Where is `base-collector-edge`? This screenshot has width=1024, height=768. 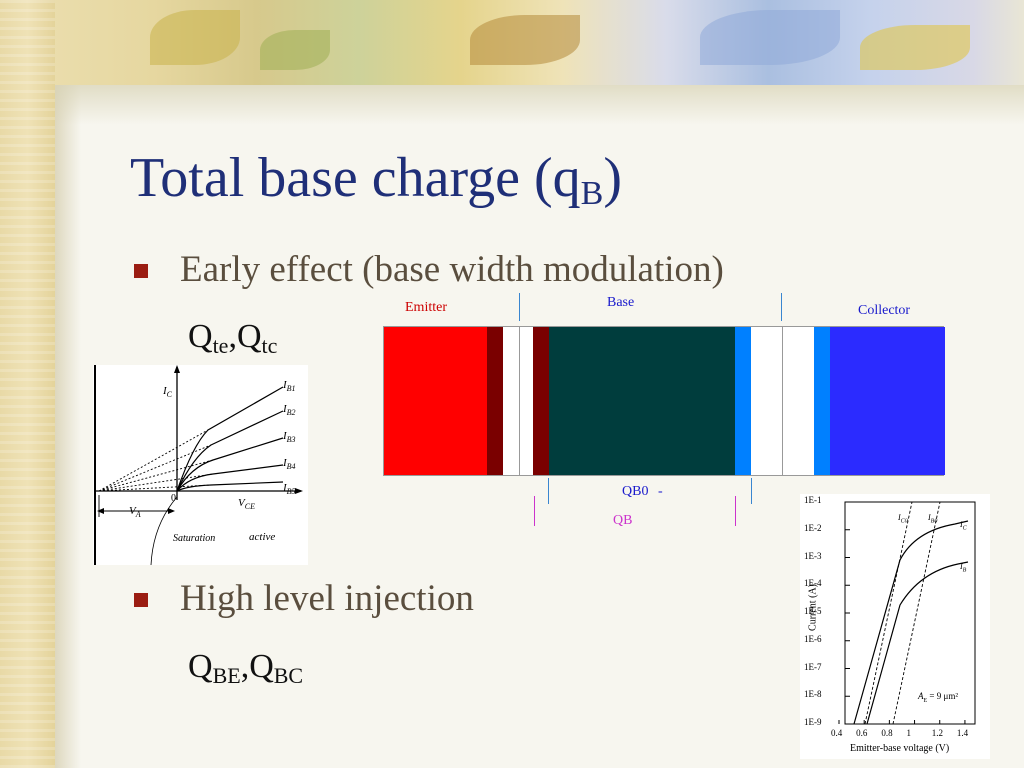 base-collector-edge is located at coordinates (743, 401).